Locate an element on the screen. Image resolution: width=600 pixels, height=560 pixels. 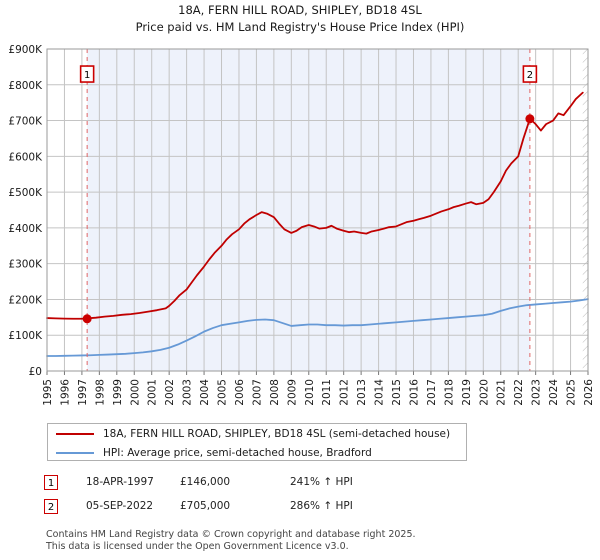
svg-text: 2014 is located at coordinates (380, 392).